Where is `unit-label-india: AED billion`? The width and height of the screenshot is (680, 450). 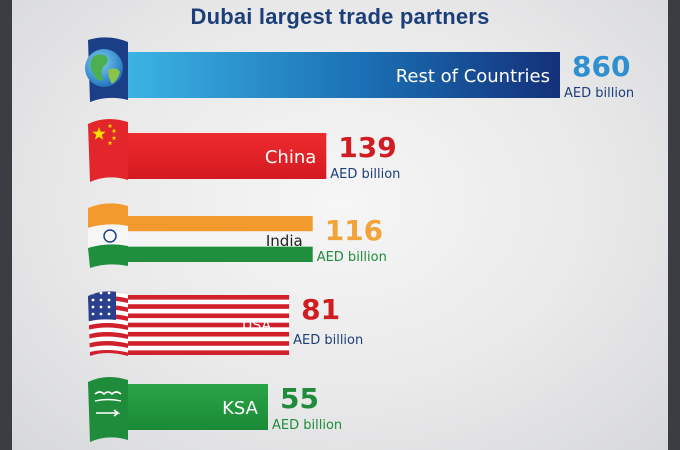
unit-label-india: AED billion is located at coordinates (352, 257).